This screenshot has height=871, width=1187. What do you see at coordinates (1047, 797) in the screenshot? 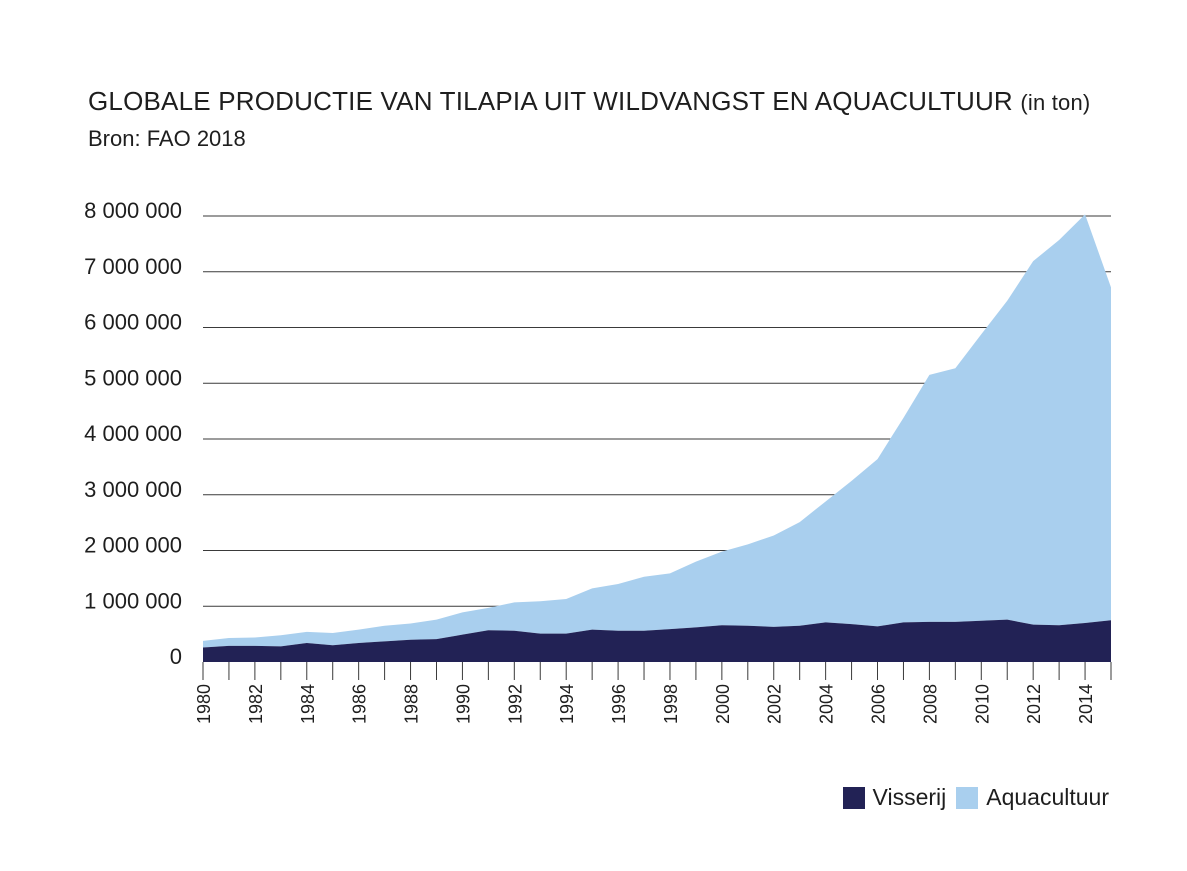
I see `legend-label-aquacultuur: Aquacultuur` at bounding box center [1047, 797].